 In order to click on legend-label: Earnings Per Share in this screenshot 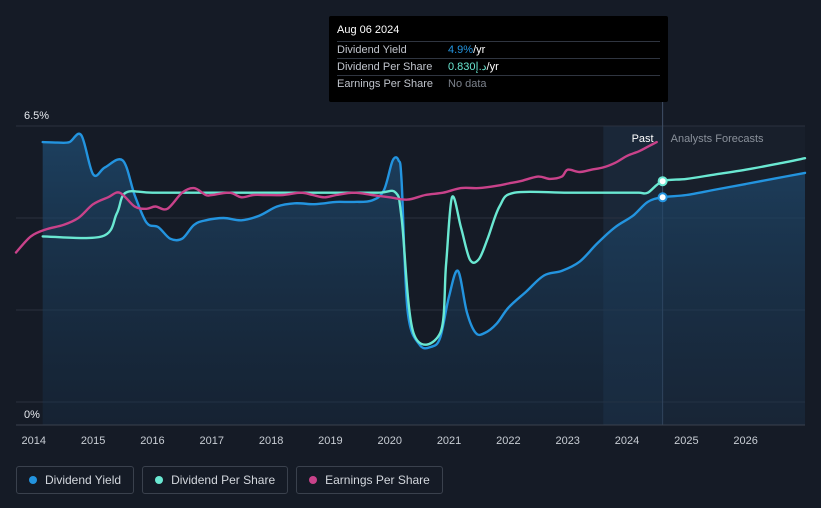, I will do `click(377, 480)`.